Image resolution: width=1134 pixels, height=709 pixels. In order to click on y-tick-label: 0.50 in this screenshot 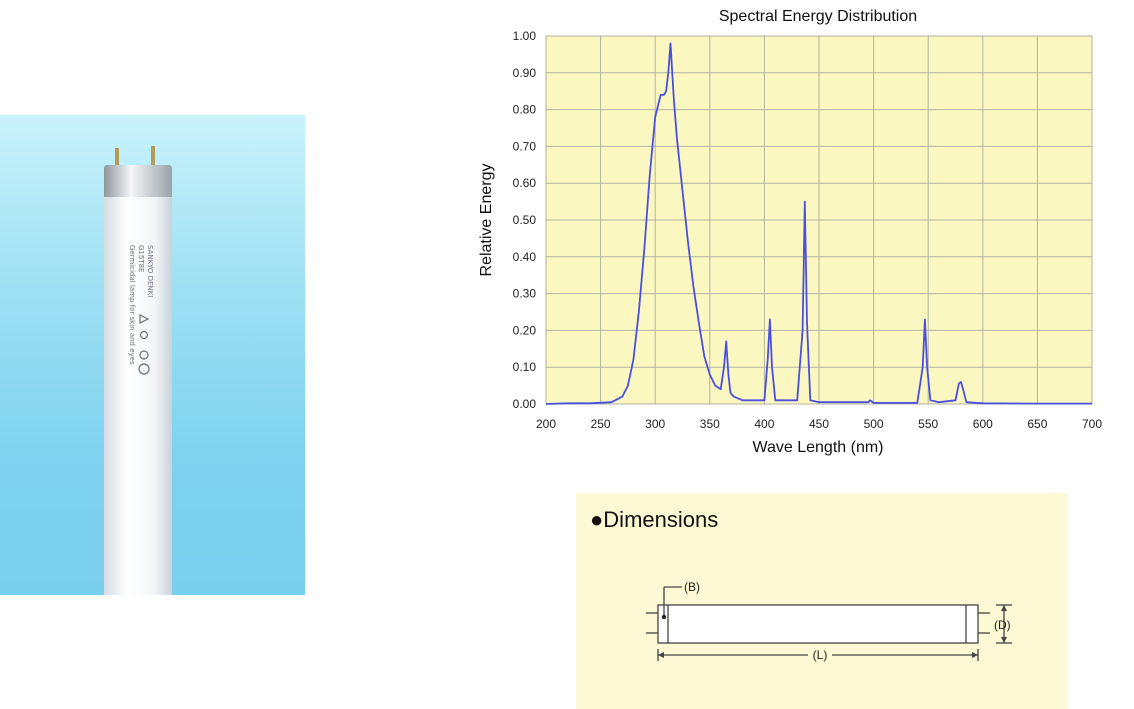, I will do `click(525, 220)`.